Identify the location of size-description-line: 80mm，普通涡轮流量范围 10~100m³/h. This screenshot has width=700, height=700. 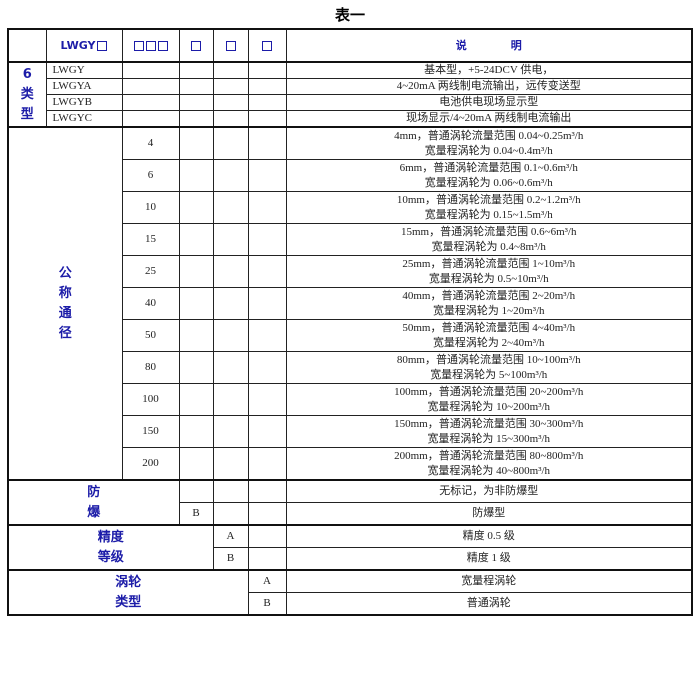
(488, 359).